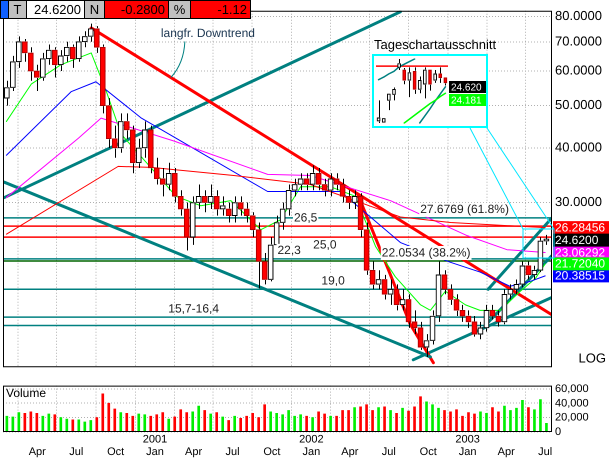 The width and height of the screenshot is (609, 460). Describe the element at coordinates (578, 40) in the screenshot. I see `y-tick-label: 70.0000` at that location.